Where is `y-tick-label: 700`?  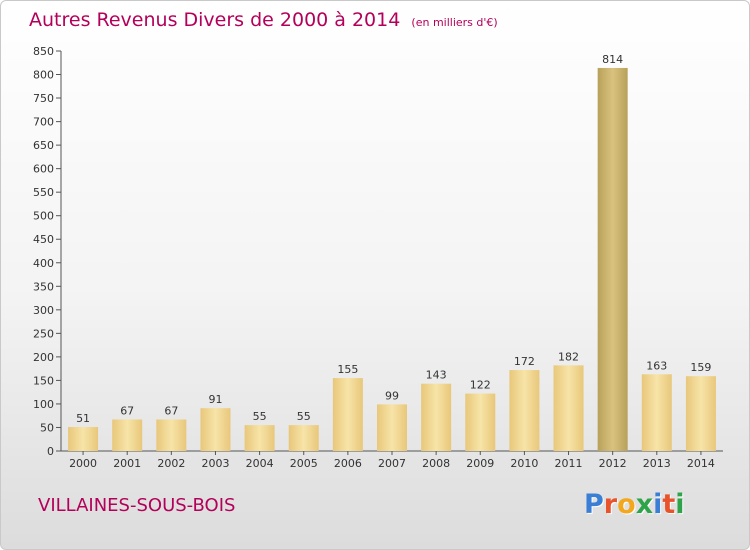
y-tick-label: 700 is located at coordinates (43, 122).